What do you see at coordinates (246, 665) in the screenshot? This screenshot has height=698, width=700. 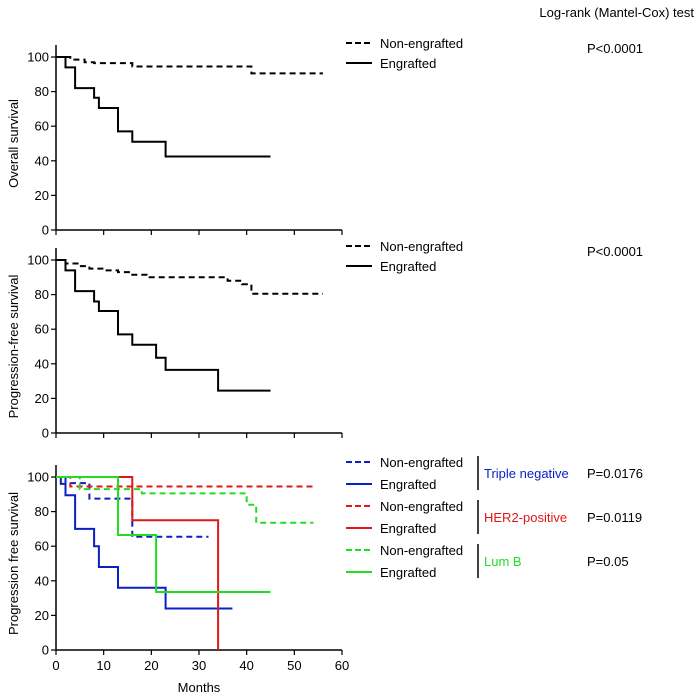 I see `x-tick-label: 40` at bounding box center [246, 665].